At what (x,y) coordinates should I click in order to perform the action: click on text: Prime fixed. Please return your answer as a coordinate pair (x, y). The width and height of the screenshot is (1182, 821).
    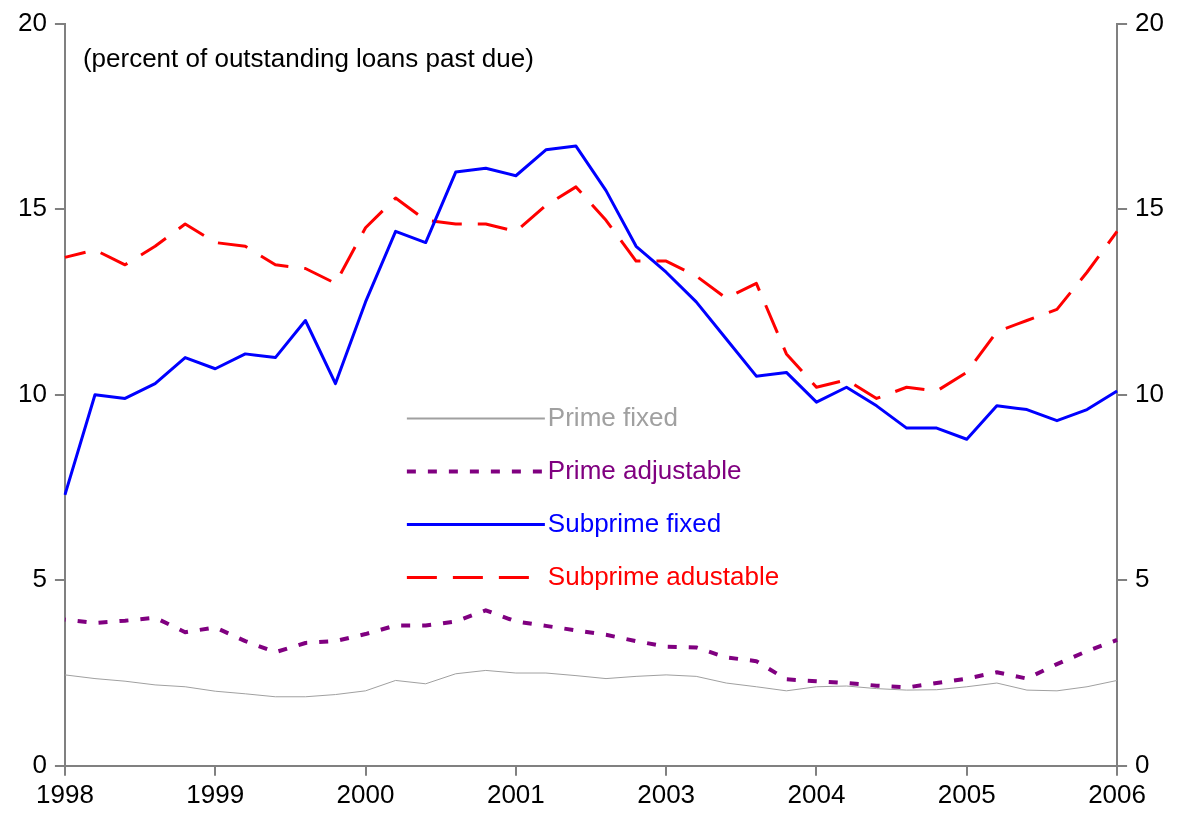
    Looking at the image, I should click on (612, 416).